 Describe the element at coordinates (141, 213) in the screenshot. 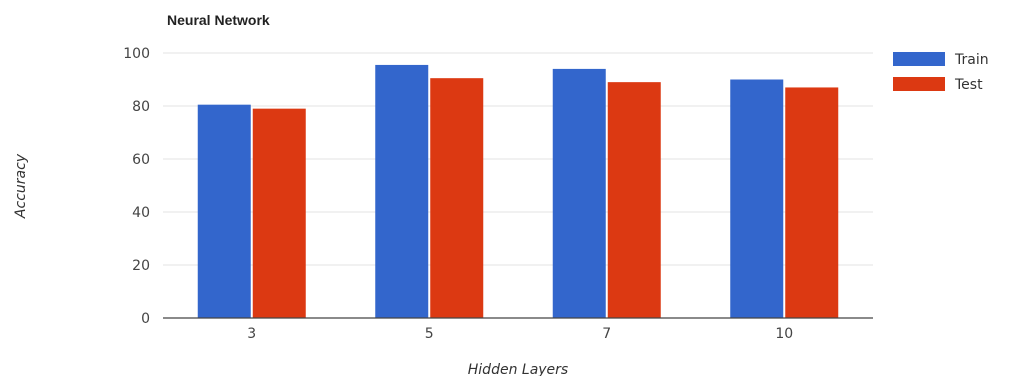

I see `y-tick-label: 40` at that location.